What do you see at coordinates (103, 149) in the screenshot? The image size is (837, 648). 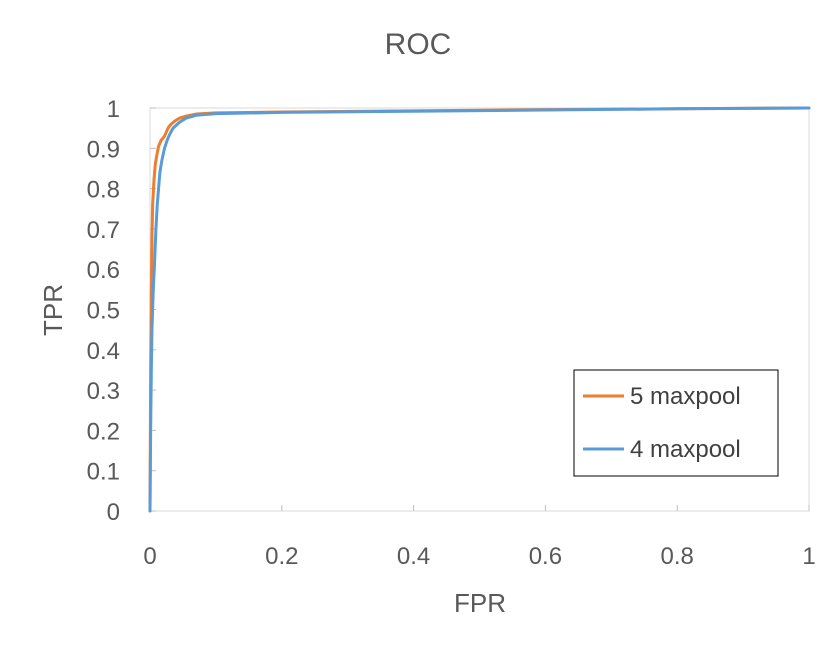 I see `y-tick-label: 0.9` at bounding box center [103, 149].